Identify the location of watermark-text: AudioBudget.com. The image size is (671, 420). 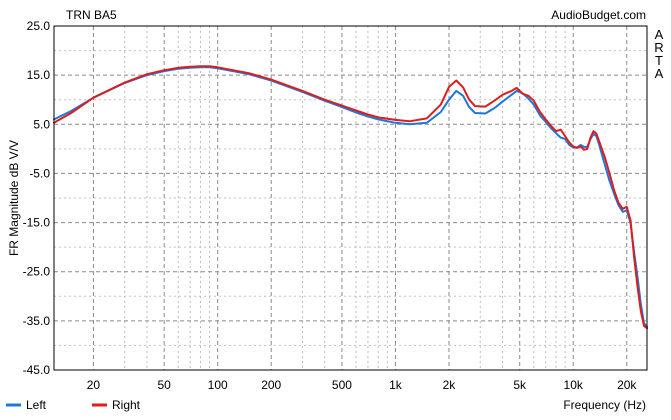
(598, 15).